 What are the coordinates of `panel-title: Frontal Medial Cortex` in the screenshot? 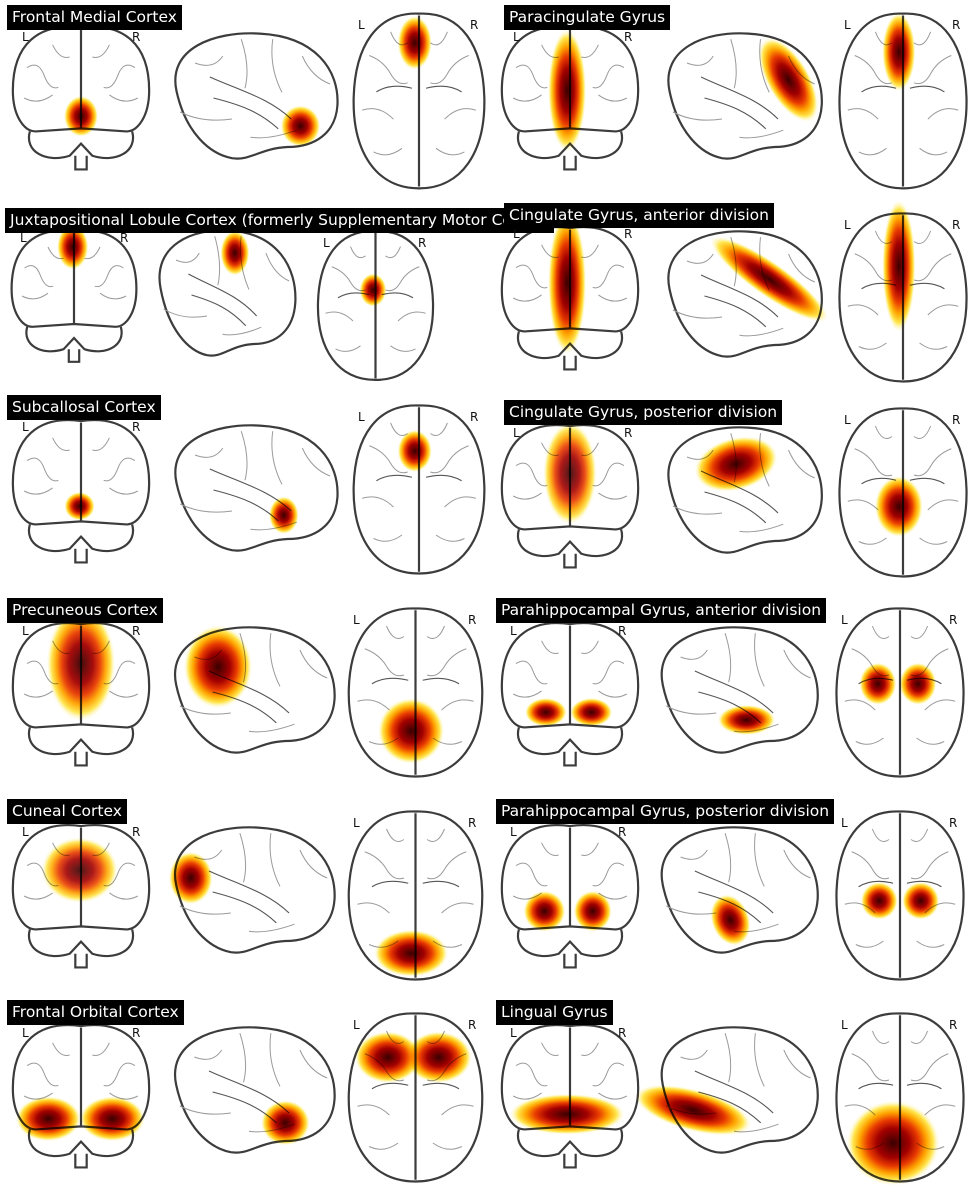 It's located at (94, 17).